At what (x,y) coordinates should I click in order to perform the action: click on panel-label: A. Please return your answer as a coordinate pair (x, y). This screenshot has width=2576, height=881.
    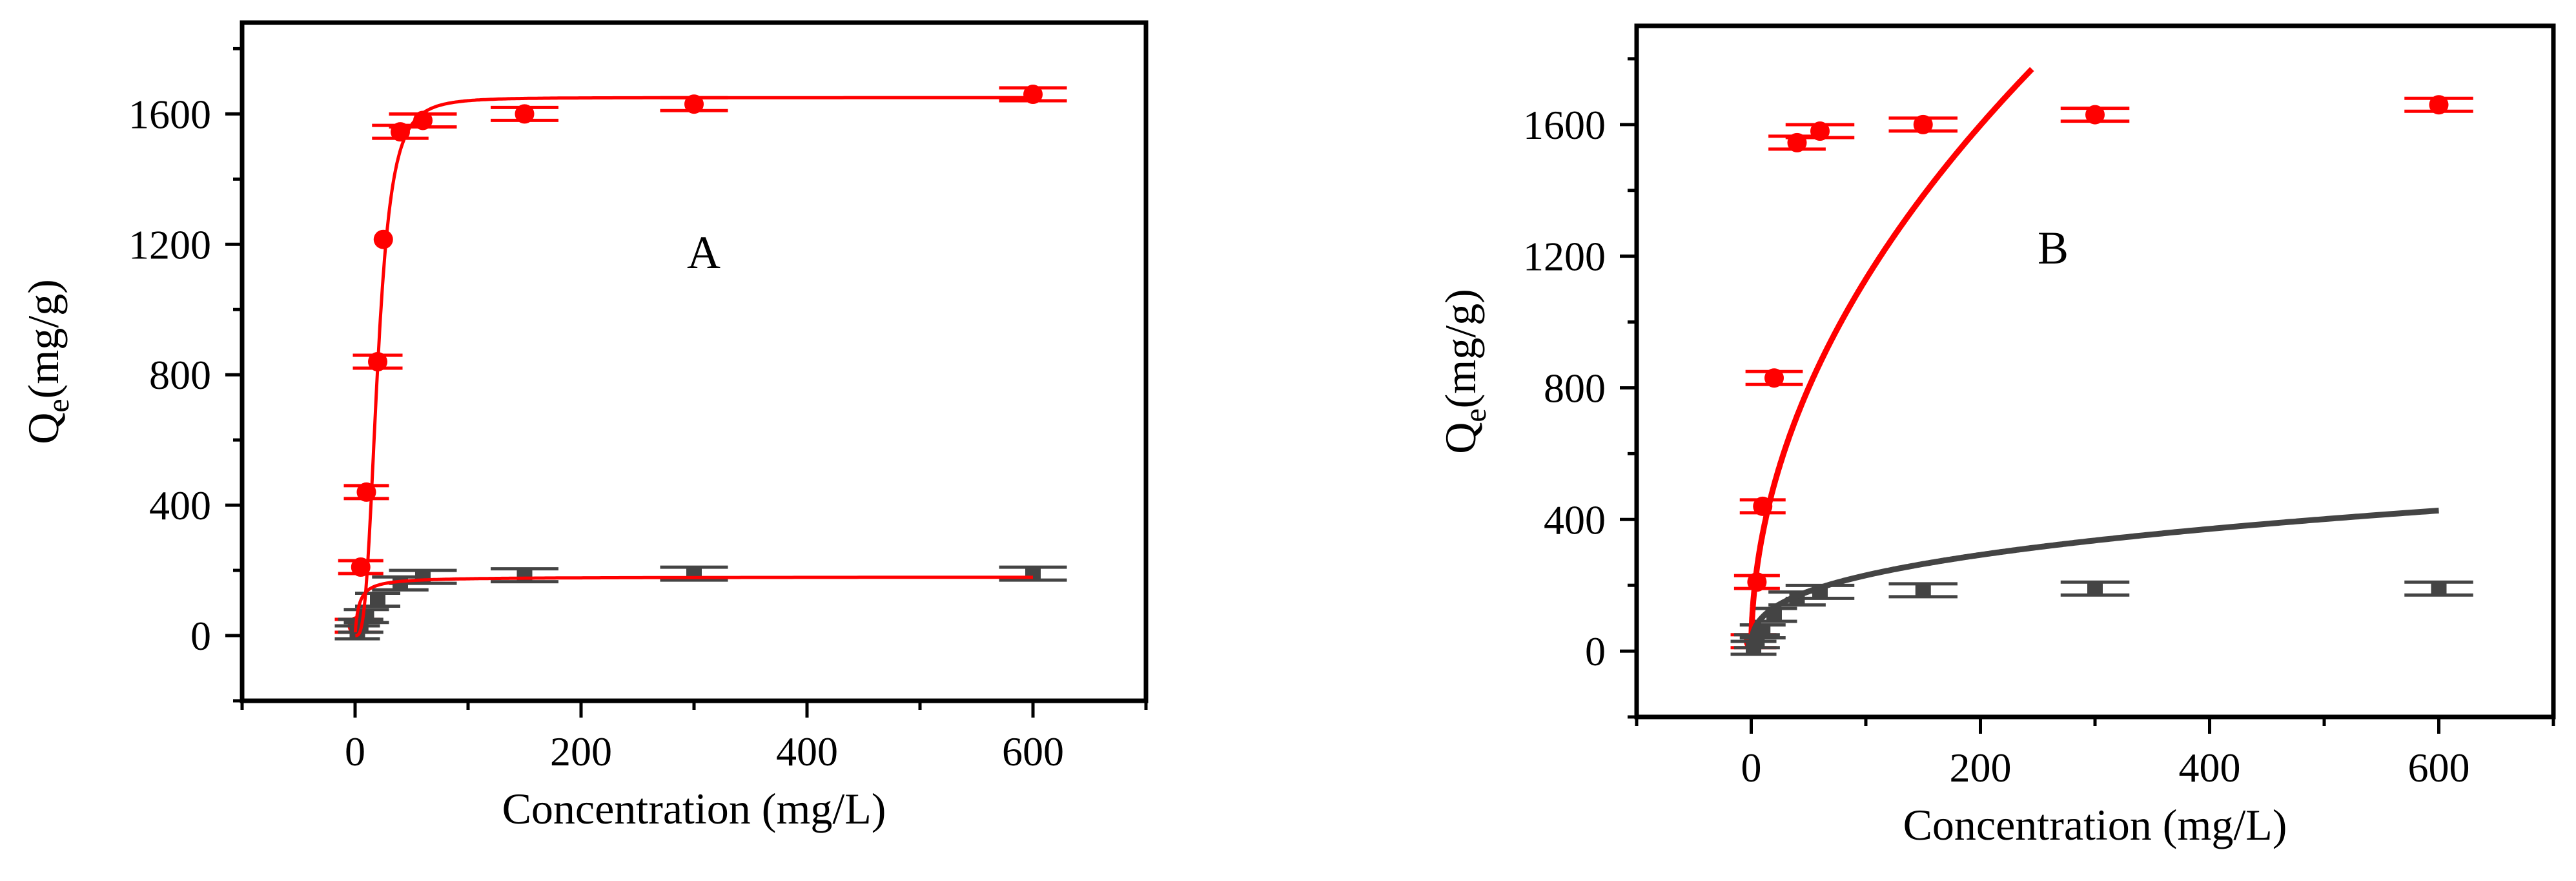
    Looking at the image, I should click on (704, 252).